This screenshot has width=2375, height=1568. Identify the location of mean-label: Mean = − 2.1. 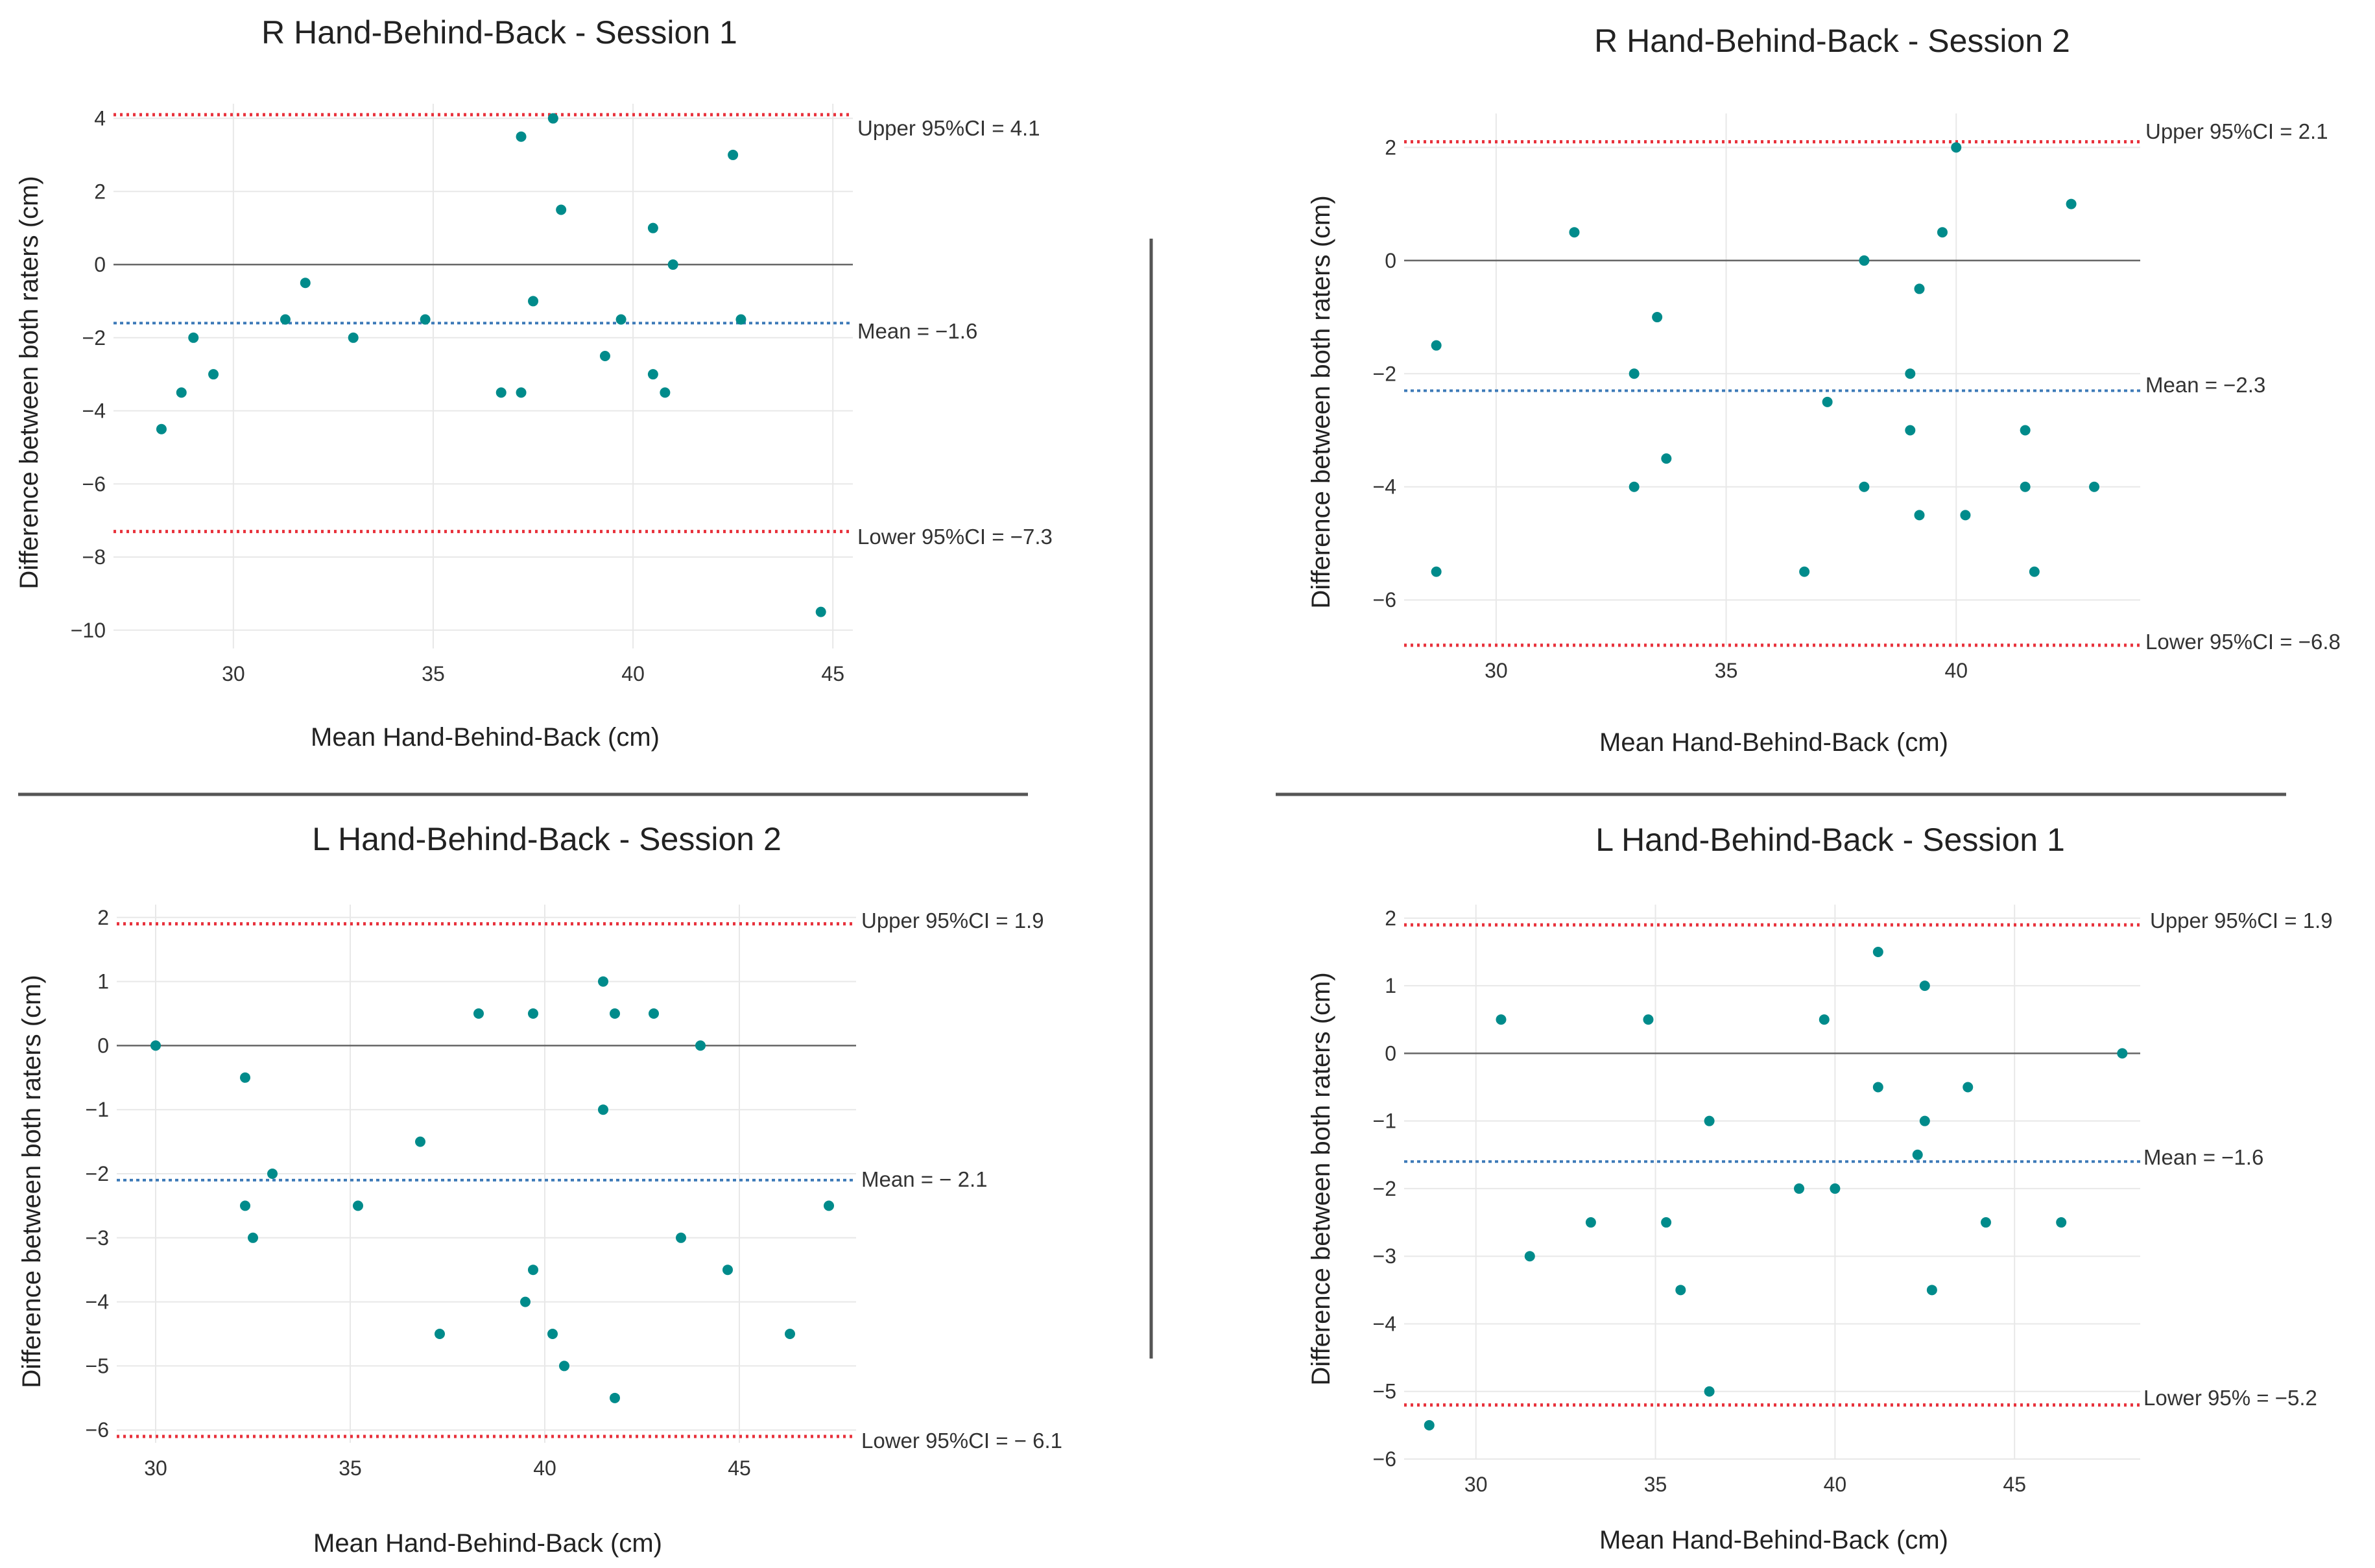
(924, 1179).